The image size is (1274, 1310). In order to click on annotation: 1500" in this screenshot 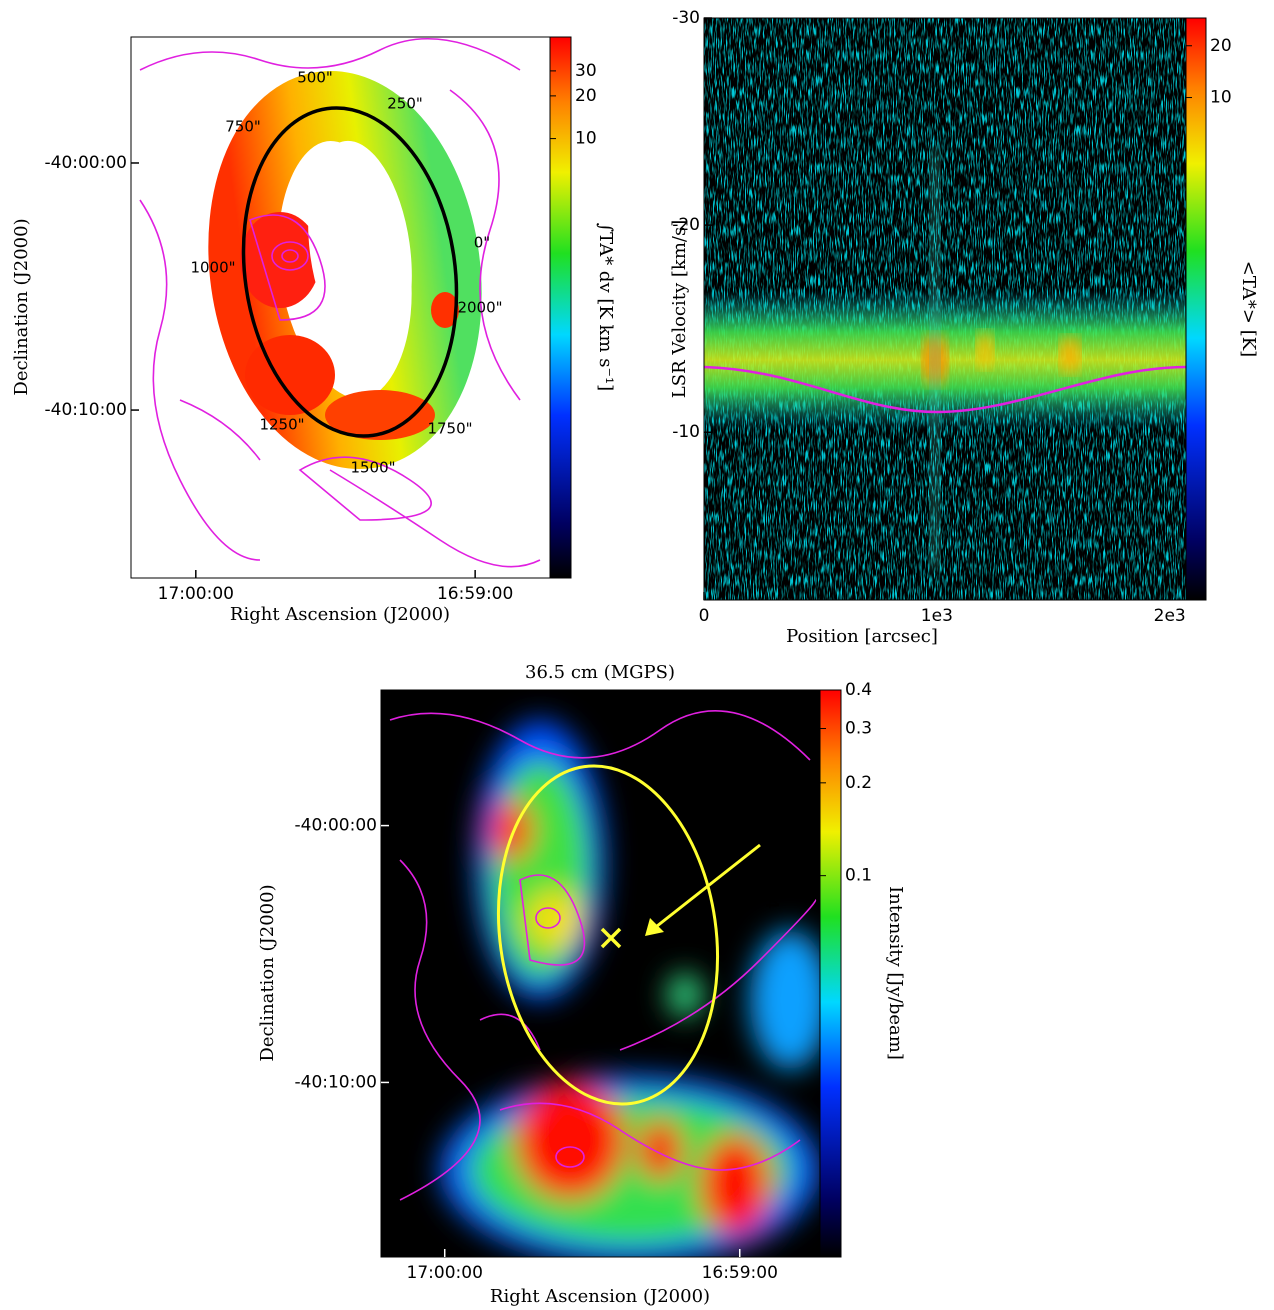, I will do `click(372, 468)`.